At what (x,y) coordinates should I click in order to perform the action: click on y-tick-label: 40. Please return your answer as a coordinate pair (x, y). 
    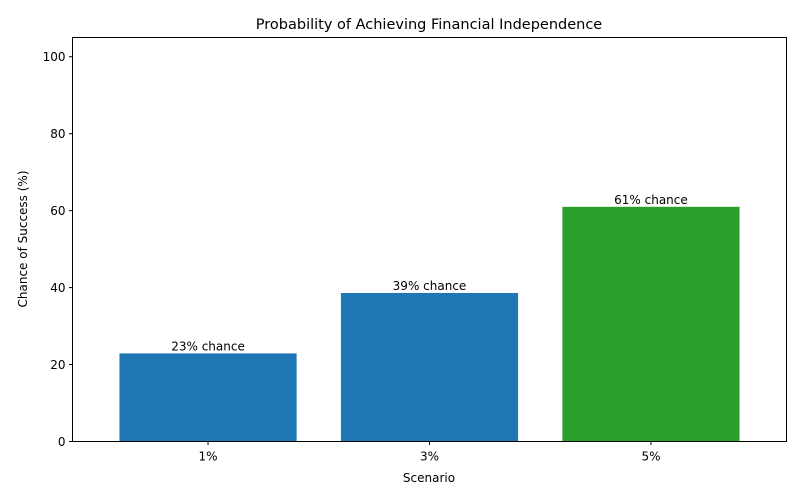
    Looking at the image, I should click on (57, 288).